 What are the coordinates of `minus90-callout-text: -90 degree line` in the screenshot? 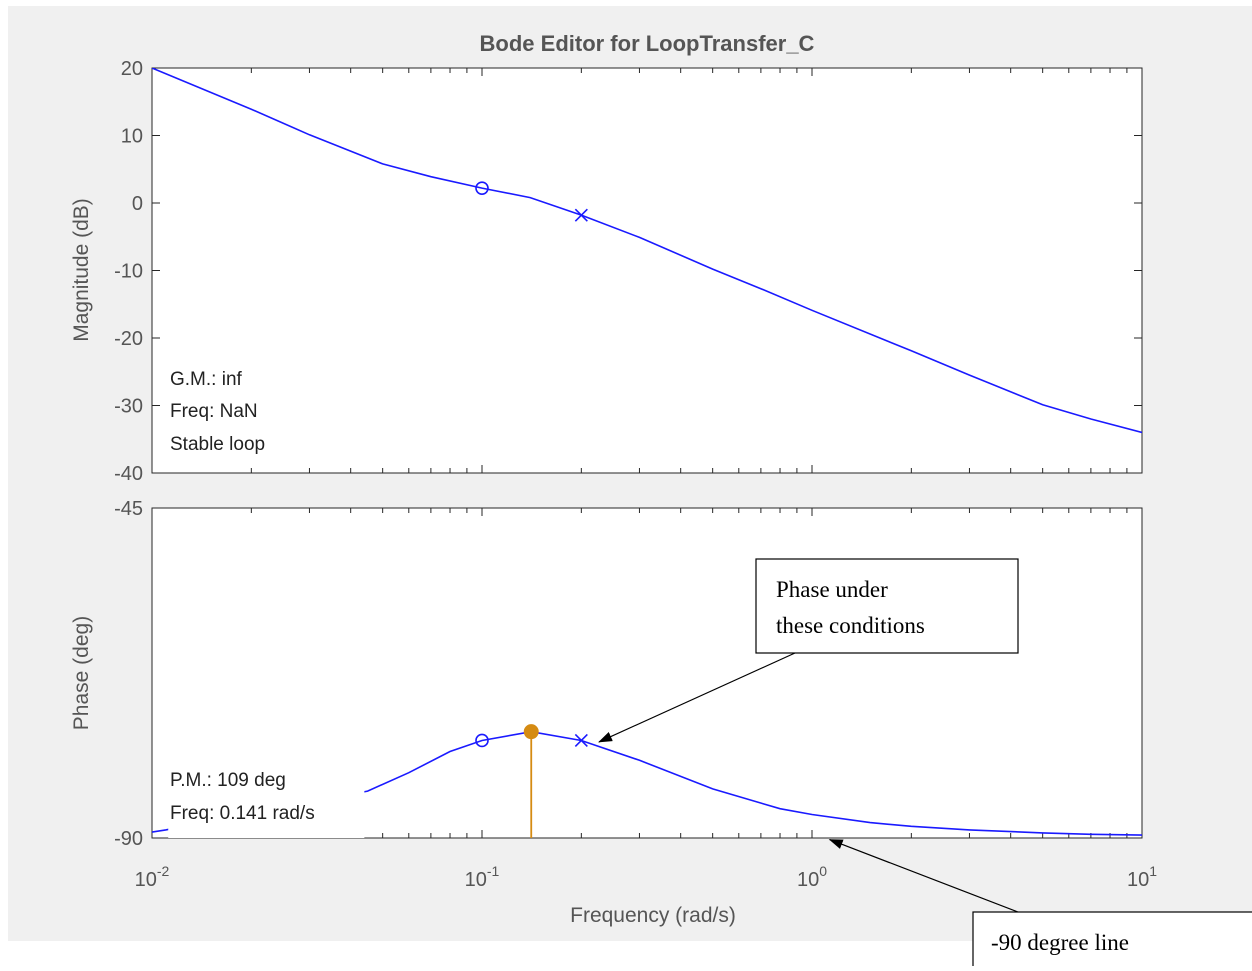 It's located at (1060, 942).